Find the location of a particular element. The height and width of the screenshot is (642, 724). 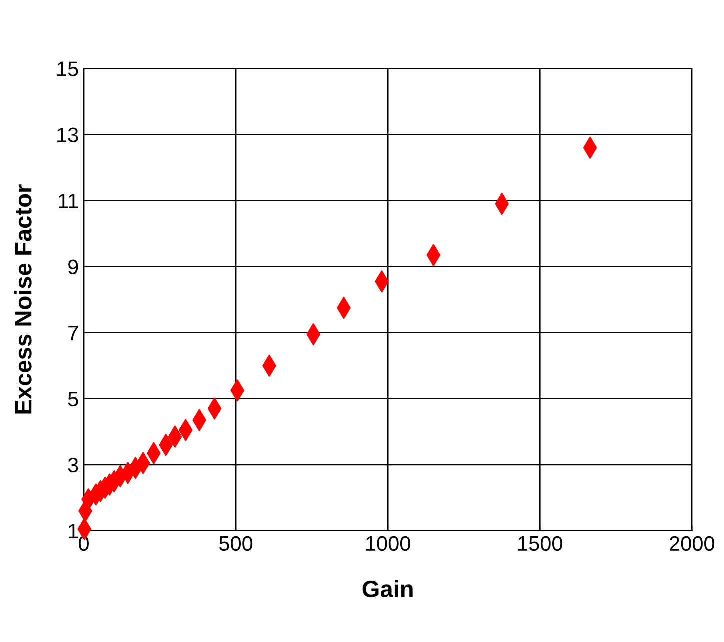

y-axis-title: Excess Noise Factor is located at coordinates (23, 299).